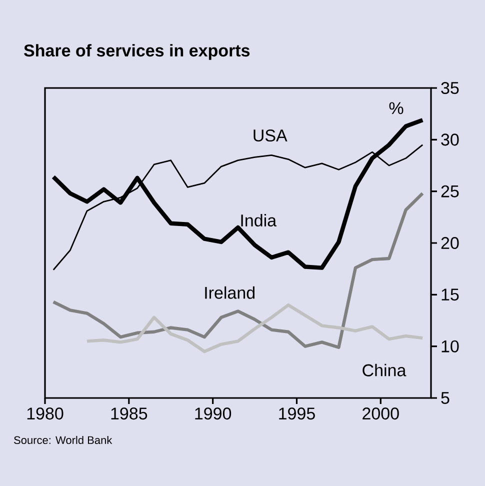 This screenshot has height=486, width=485. Describe the element at coordinates (259, 220) in the screenshot. I see `series-label: India` at that location.